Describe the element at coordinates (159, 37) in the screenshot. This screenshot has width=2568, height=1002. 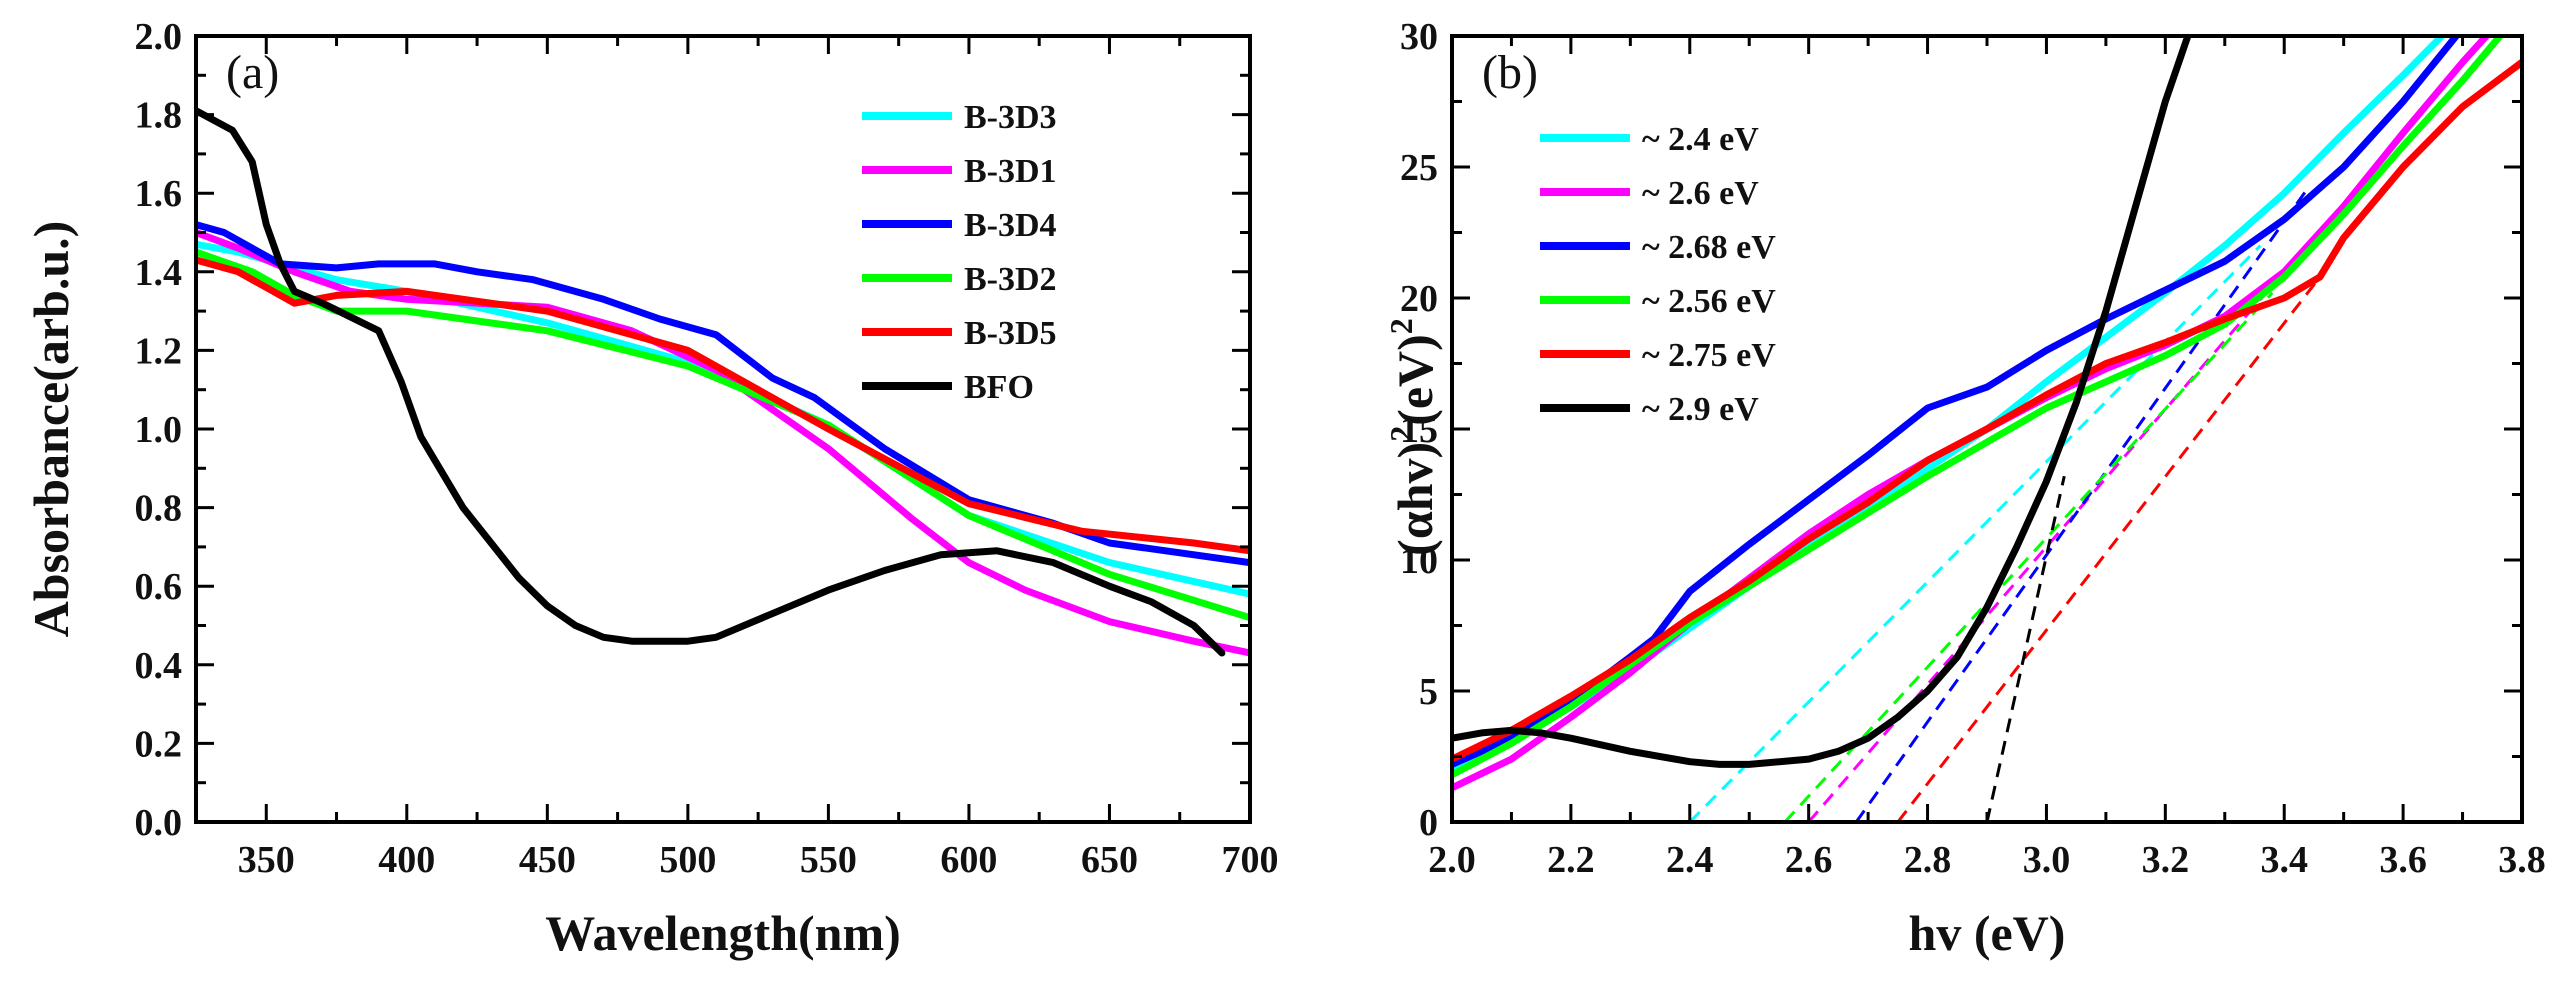
I see `y-tick-label: 2.0` at that location.